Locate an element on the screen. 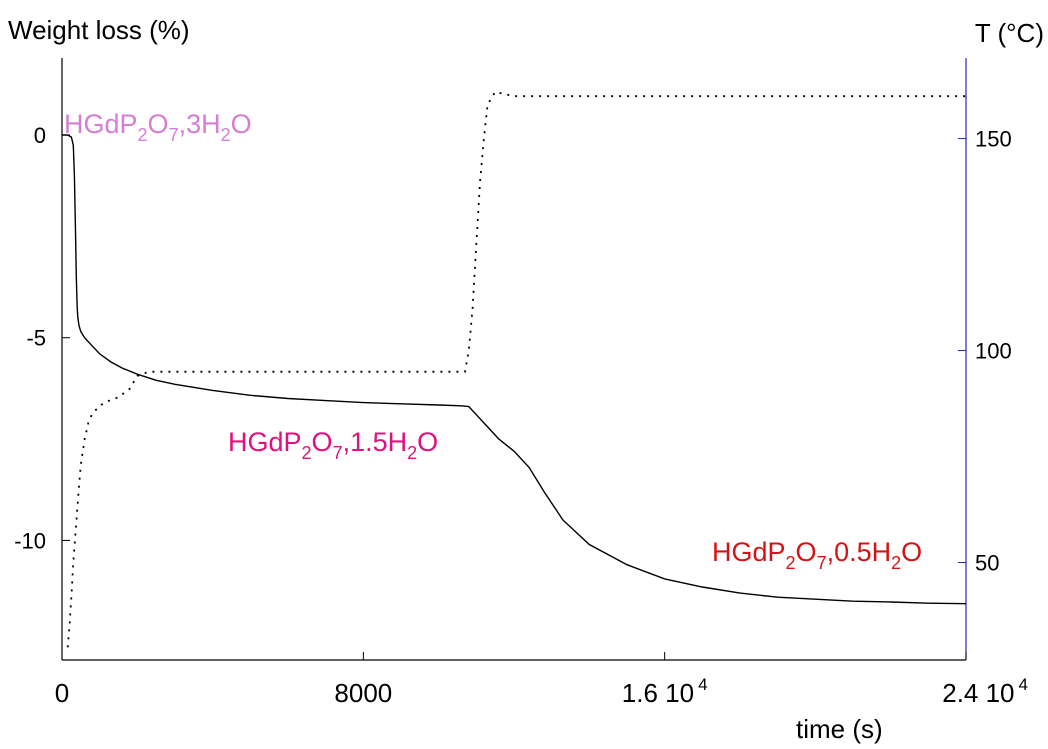 The image size is (1048, 749). right-tick-label: 50 is located at coordinates (987, 562).